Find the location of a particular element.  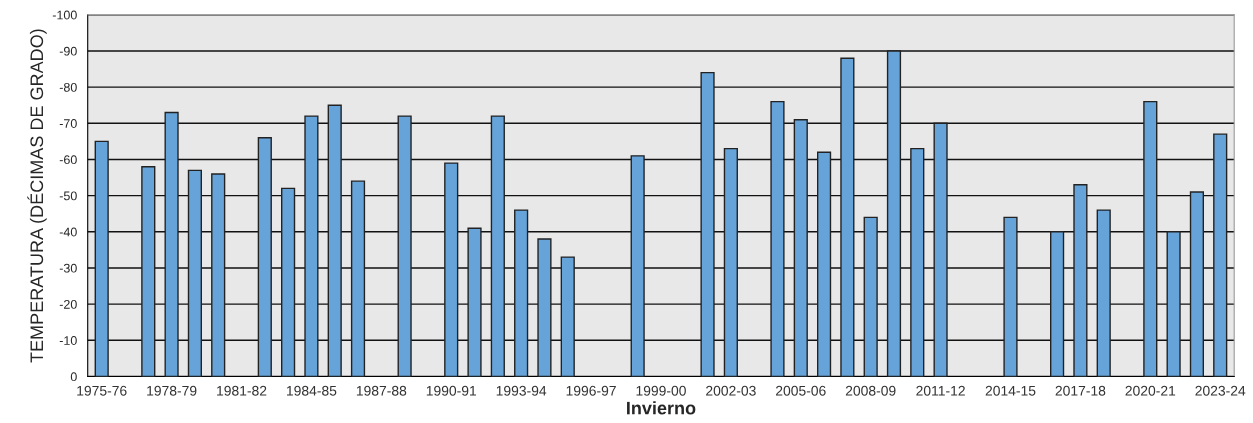

x-tick-label: 2011-12 is located at coordinates (940, 390).